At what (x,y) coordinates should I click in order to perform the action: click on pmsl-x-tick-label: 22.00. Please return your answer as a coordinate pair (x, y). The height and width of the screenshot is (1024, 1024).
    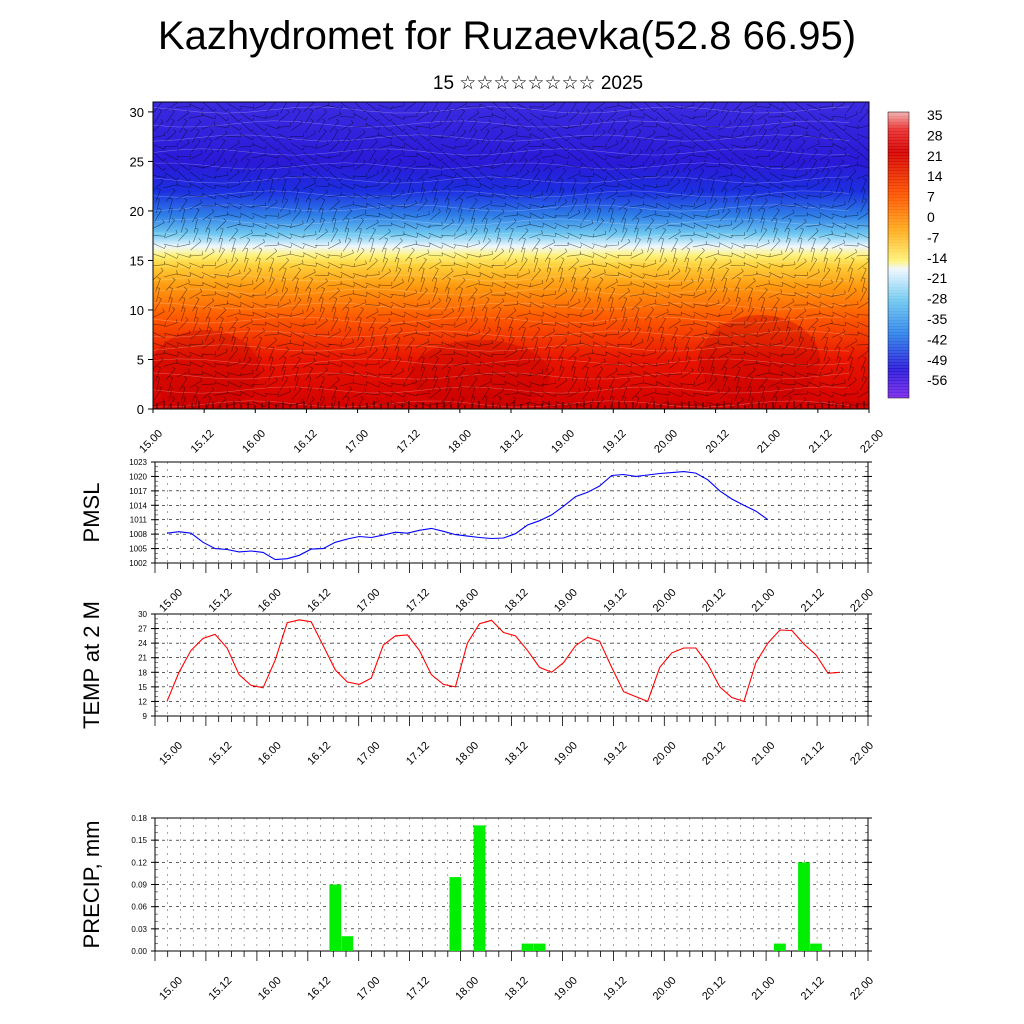
    Looking at the image, I should click on (862, 601).